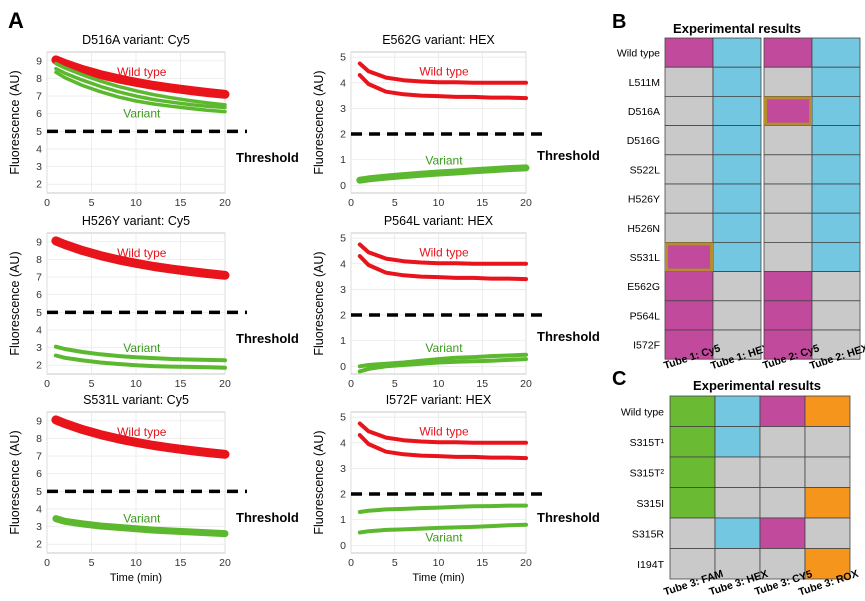  Describe the element at coordinates (438, 578) in the screenshot. I see `x-axis-label: Time (min)` at that location.